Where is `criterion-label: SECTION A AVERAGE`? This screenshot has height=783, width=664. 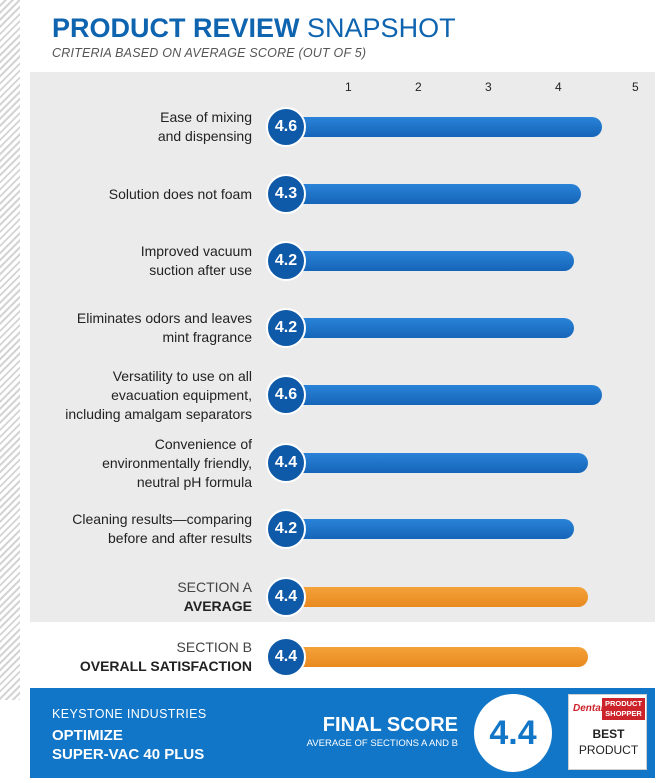 criterion-label: SECTION A AVERAGE is located at coordinates (132, 597).